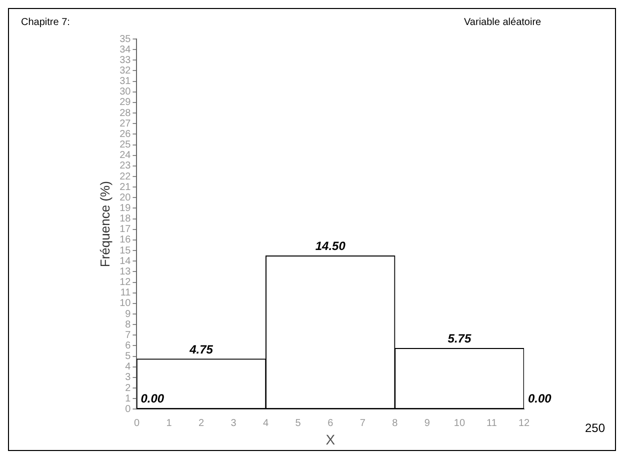  Describe the element at coordinates (126, 250) in the screenshot. I see `y-tick-label: 15` at that location.